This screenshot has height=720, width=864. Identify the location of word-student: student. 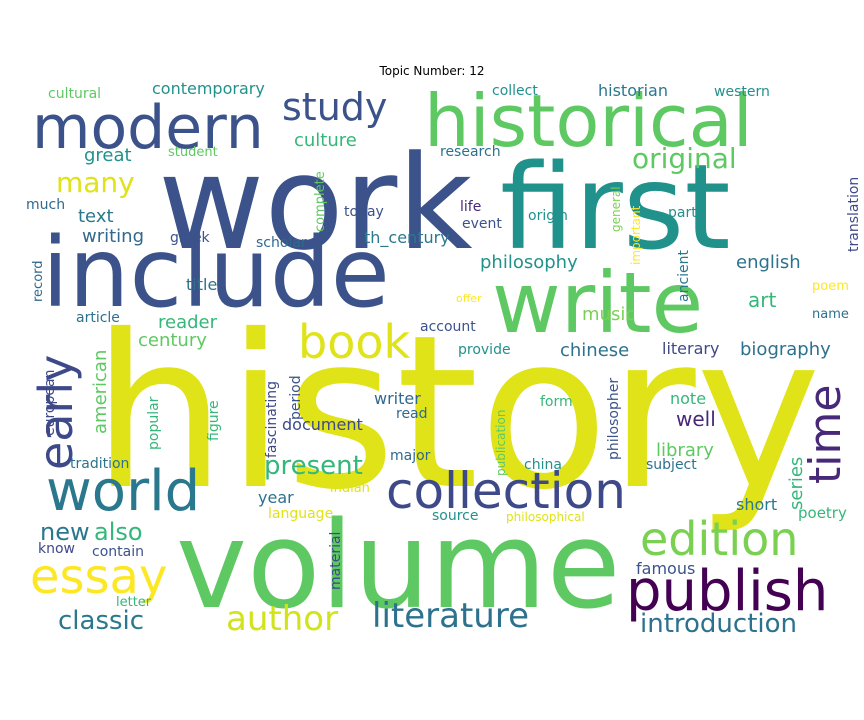
(193, 152).